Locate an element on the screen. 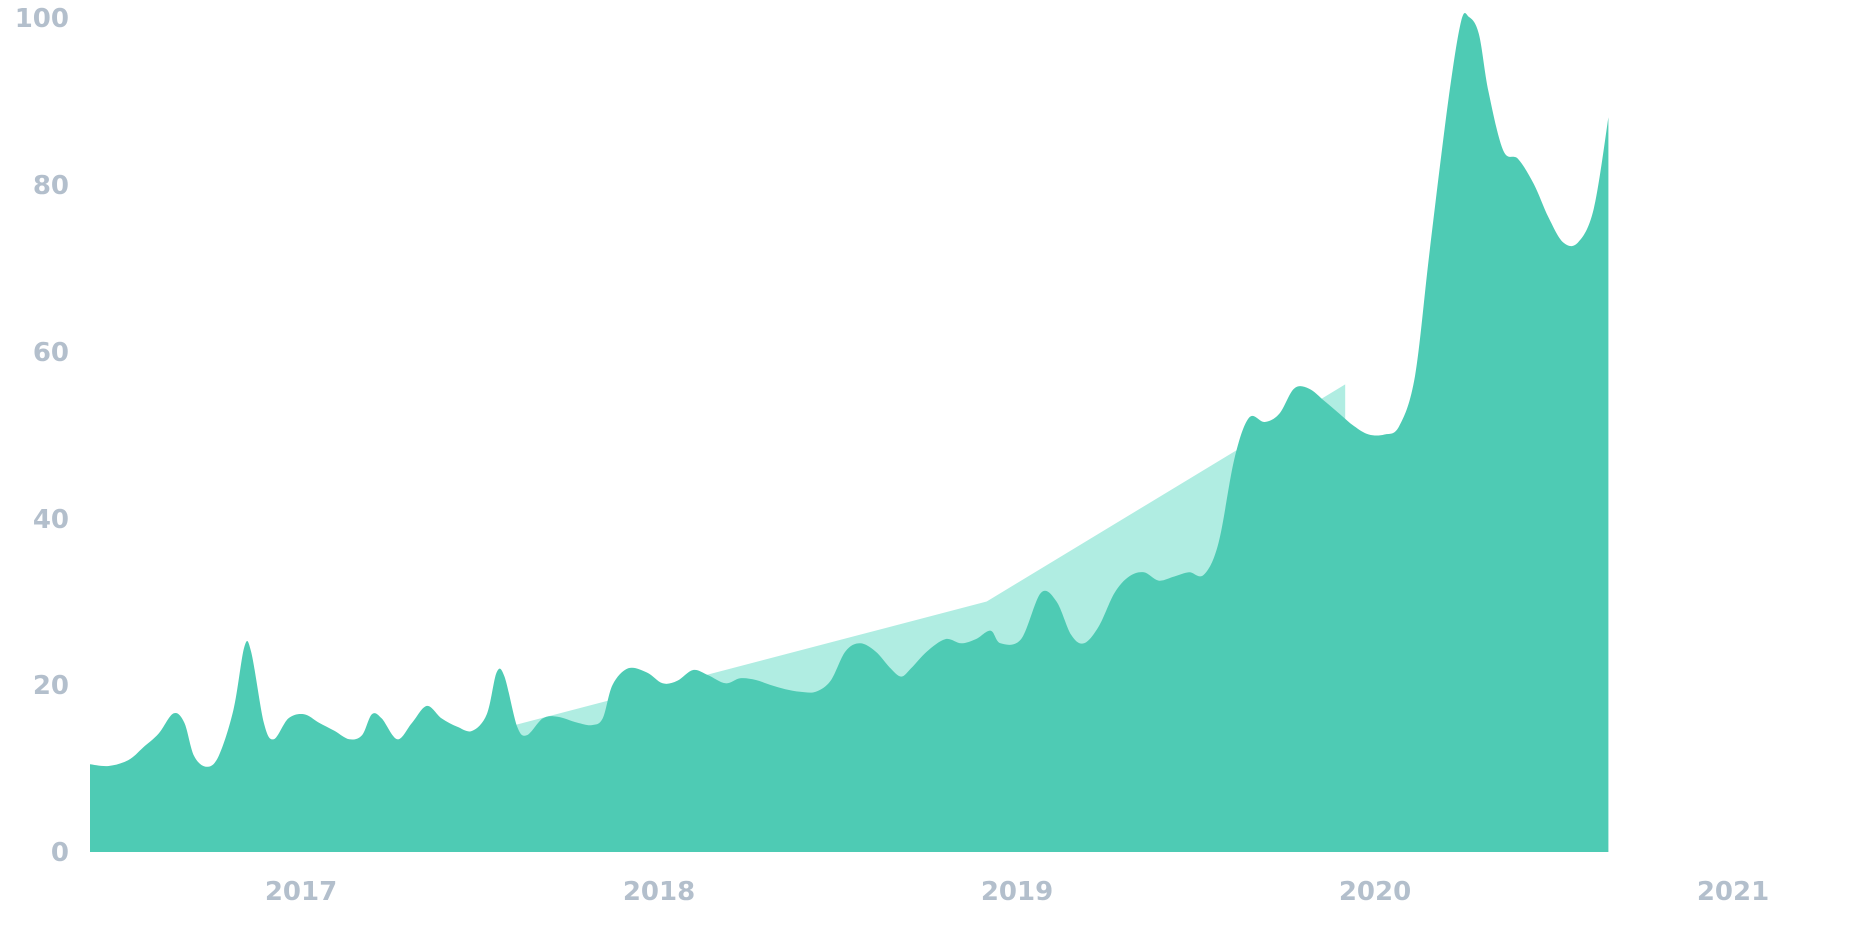  y-tick-label: 100 is located at coordinates (42, 19).